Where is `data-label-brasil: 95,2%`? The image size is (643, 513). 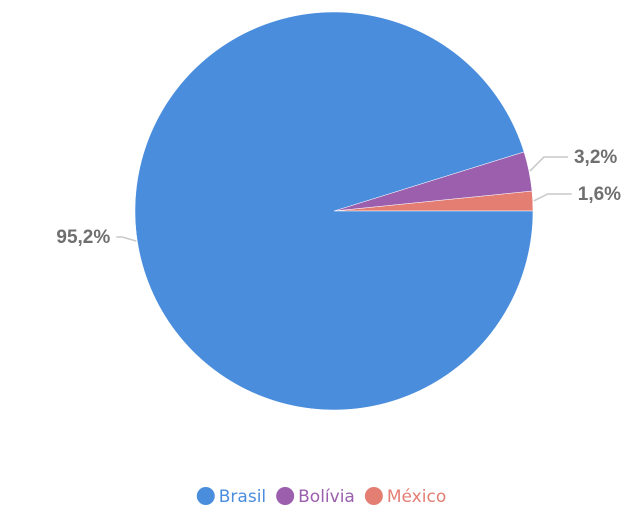 data-label-brasil: 95,2% is located at coordinates (83, 237).